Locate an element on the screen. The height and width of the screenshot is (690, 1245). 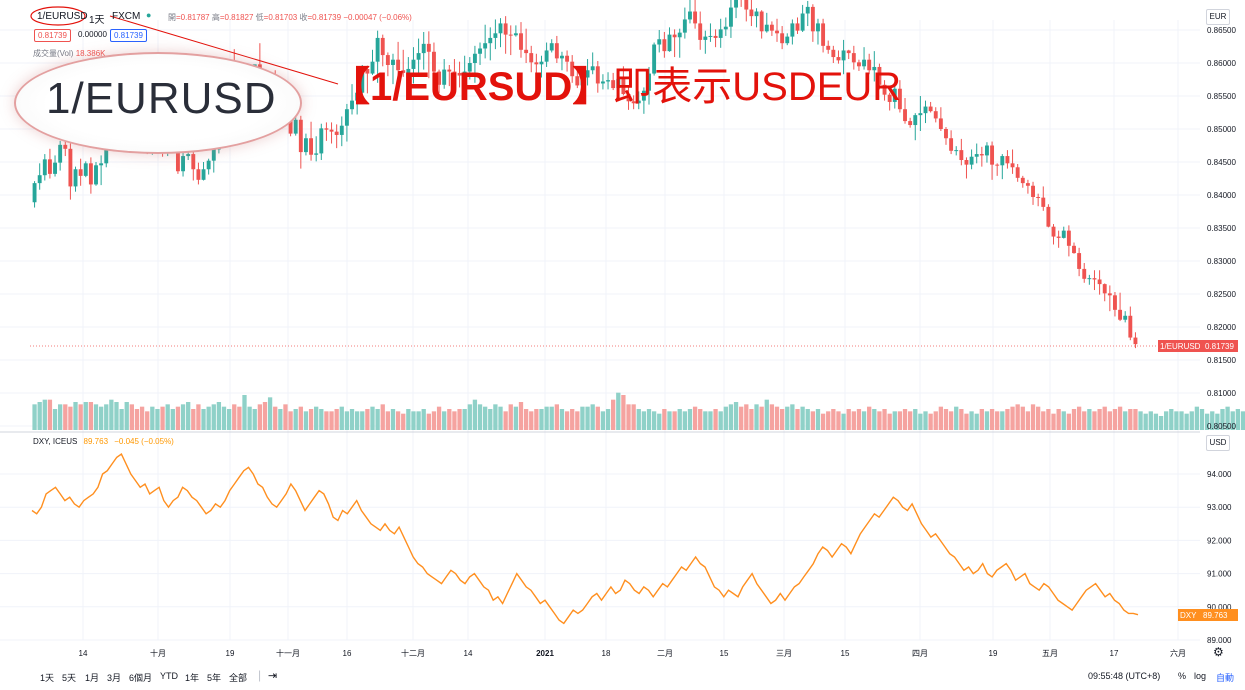
price-tick-label: 0.80500 is located at coordinates (1221, 426).